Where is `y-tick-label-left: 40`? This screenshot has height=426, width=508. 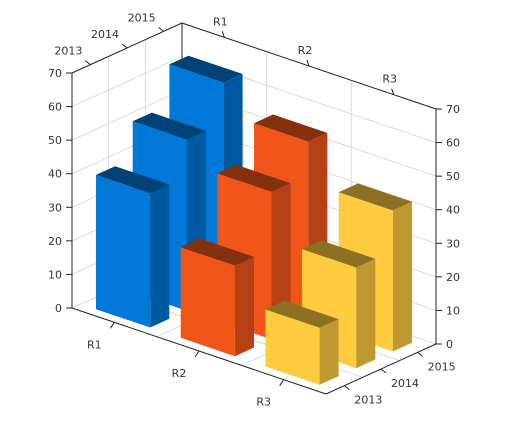 y-tick-label-left: 40 is located at coordinates (55, 174).